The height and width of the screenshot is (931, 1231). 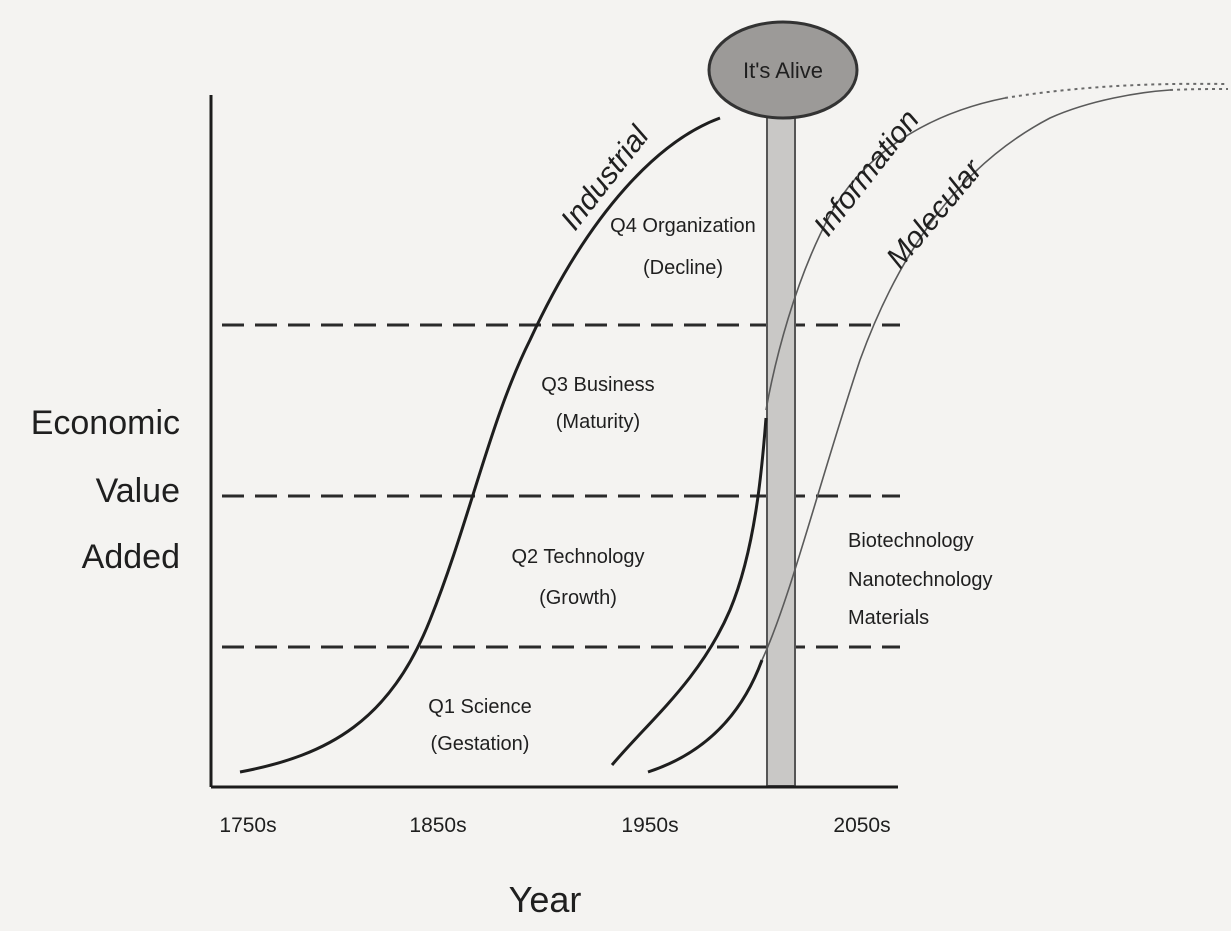 I want to click on q4-stage: (Decline), so click(x=683, y=268).